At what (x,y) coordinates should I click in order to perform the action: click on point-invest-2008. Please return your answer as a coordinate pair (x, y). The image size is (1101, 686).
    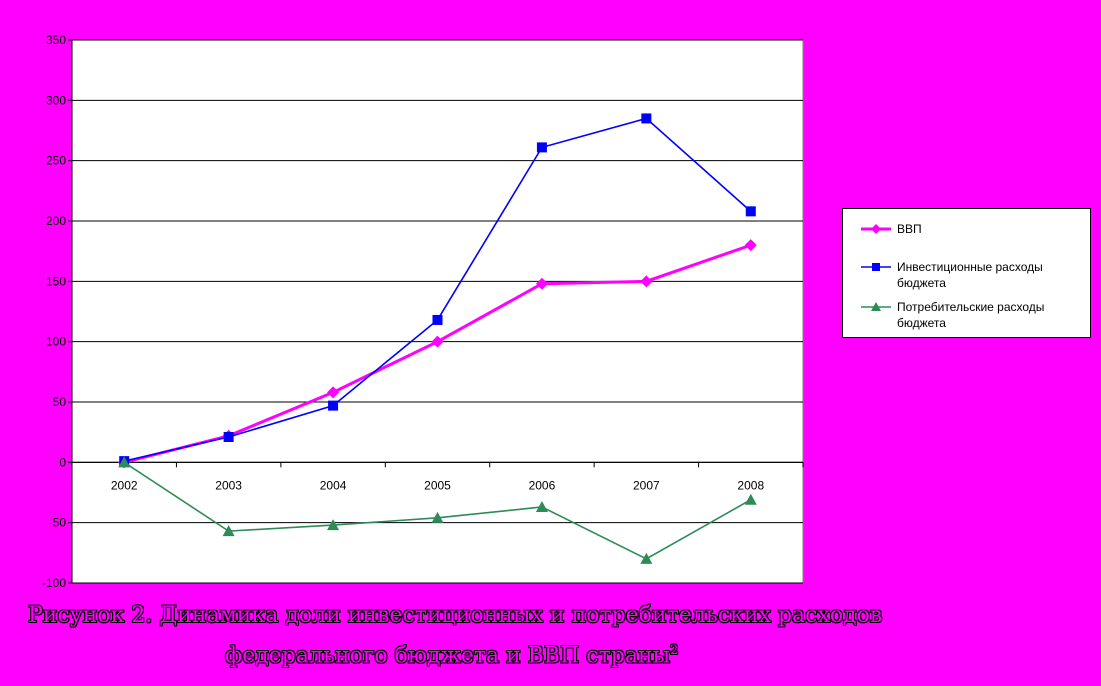
    Looking at the image, I should click on (750, 211).